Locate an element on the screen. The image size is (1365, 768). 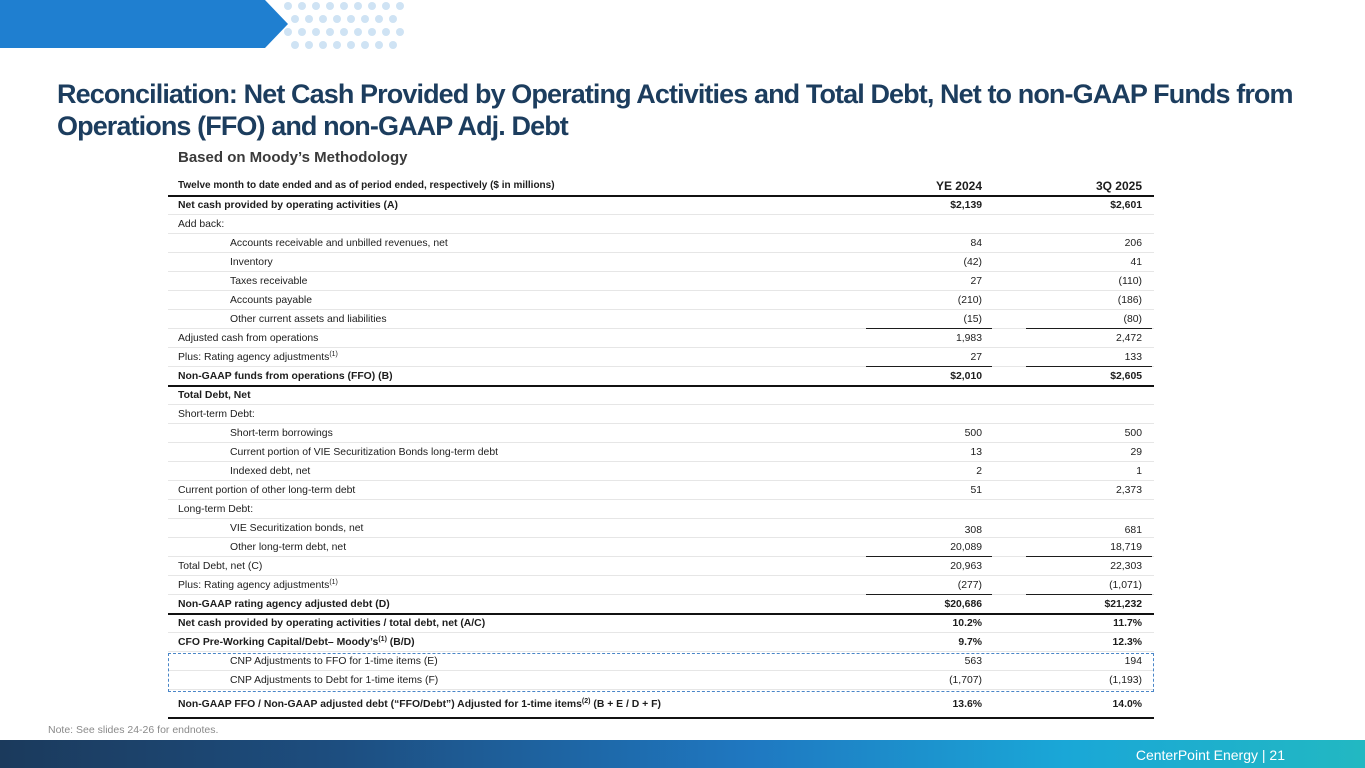
row-label: Long-term Debt: is located at coordinates (216, 509).